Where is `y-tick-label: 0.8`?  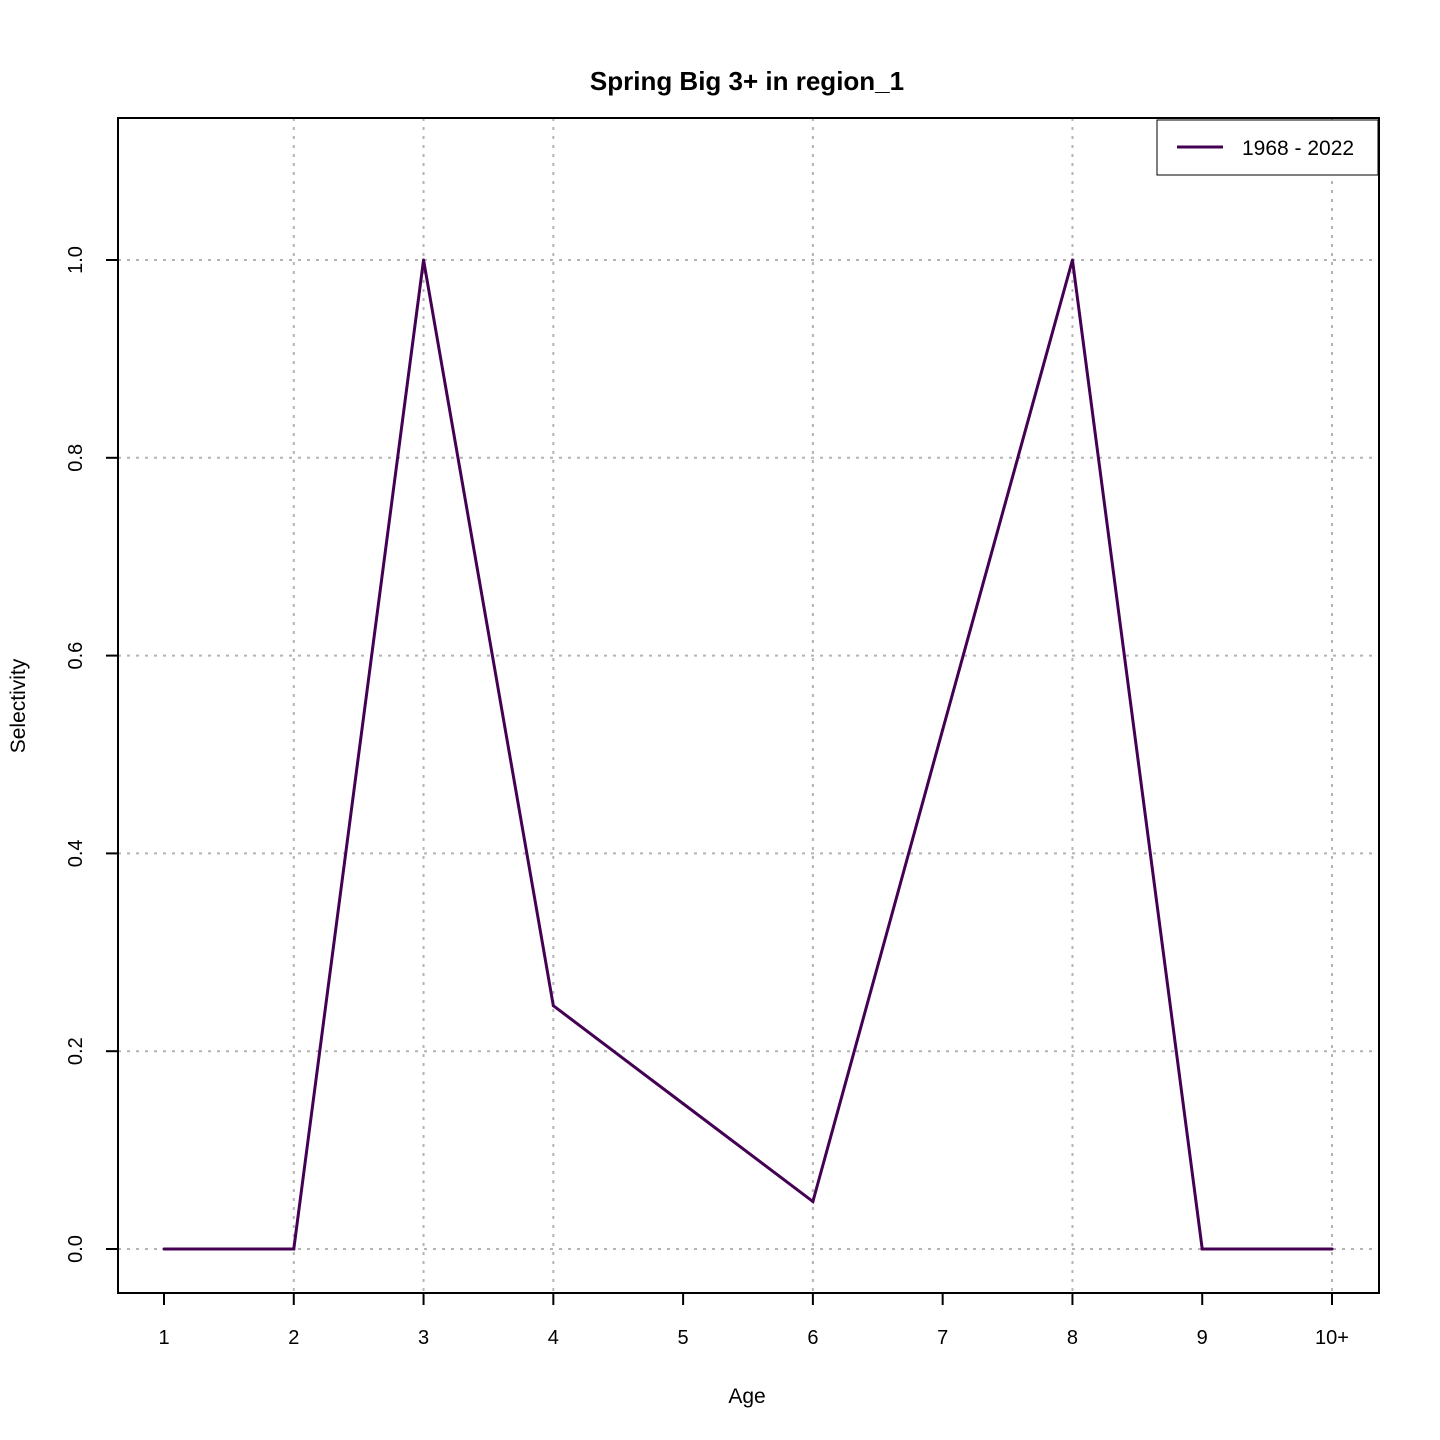 y-tick-label: 0.8 is located at coordinates (76, 458).